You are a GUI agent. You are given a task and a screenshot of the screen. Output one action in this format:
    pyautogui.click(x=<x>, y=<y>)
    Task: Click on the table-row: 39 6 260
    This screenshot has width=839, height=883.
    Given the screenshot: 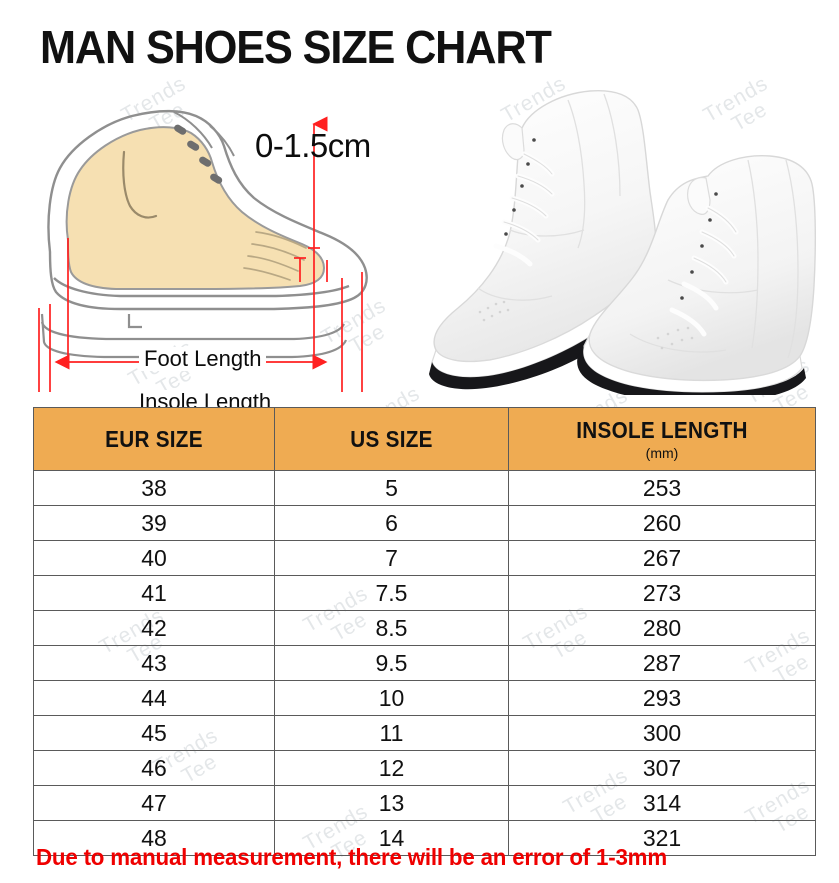 What is the action you would take?
    pyautogui.click(x=424, y=523)
    